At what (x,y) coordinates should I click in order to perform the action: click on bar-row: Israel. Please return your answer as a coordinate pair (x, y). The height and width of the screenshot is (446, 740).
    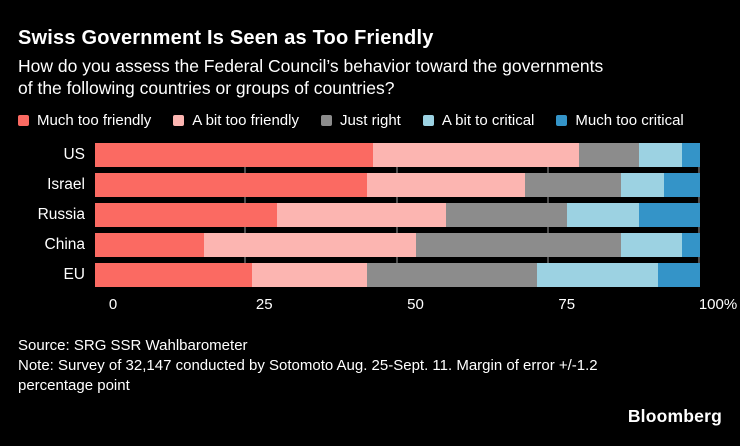
    Looking at the image, I should click on (370, 185).